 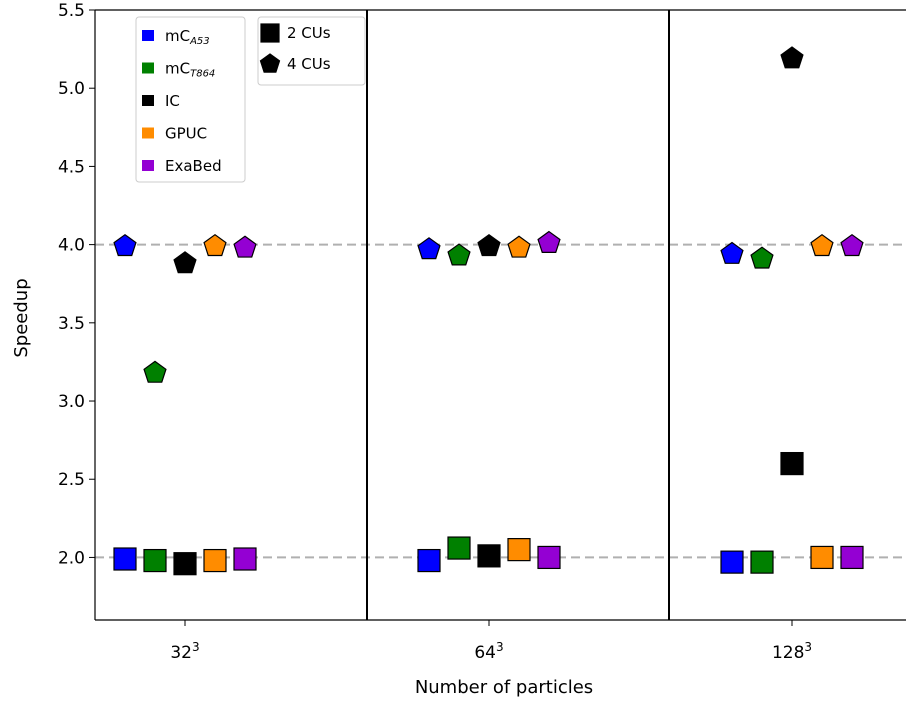 I want to click on x-ticks: 323 643 1283, so click(x=491, y=641).